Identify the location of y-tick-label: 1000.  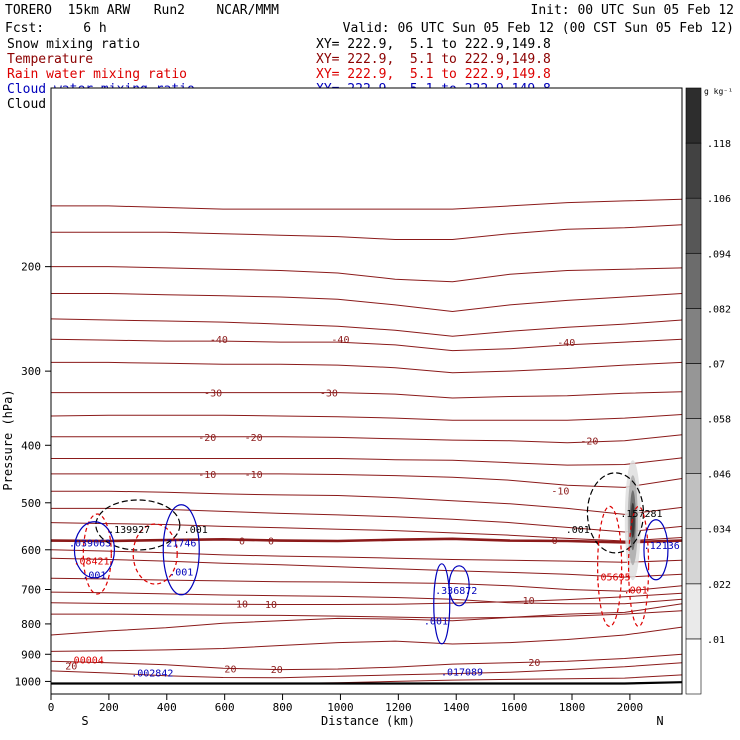
(28, 681).